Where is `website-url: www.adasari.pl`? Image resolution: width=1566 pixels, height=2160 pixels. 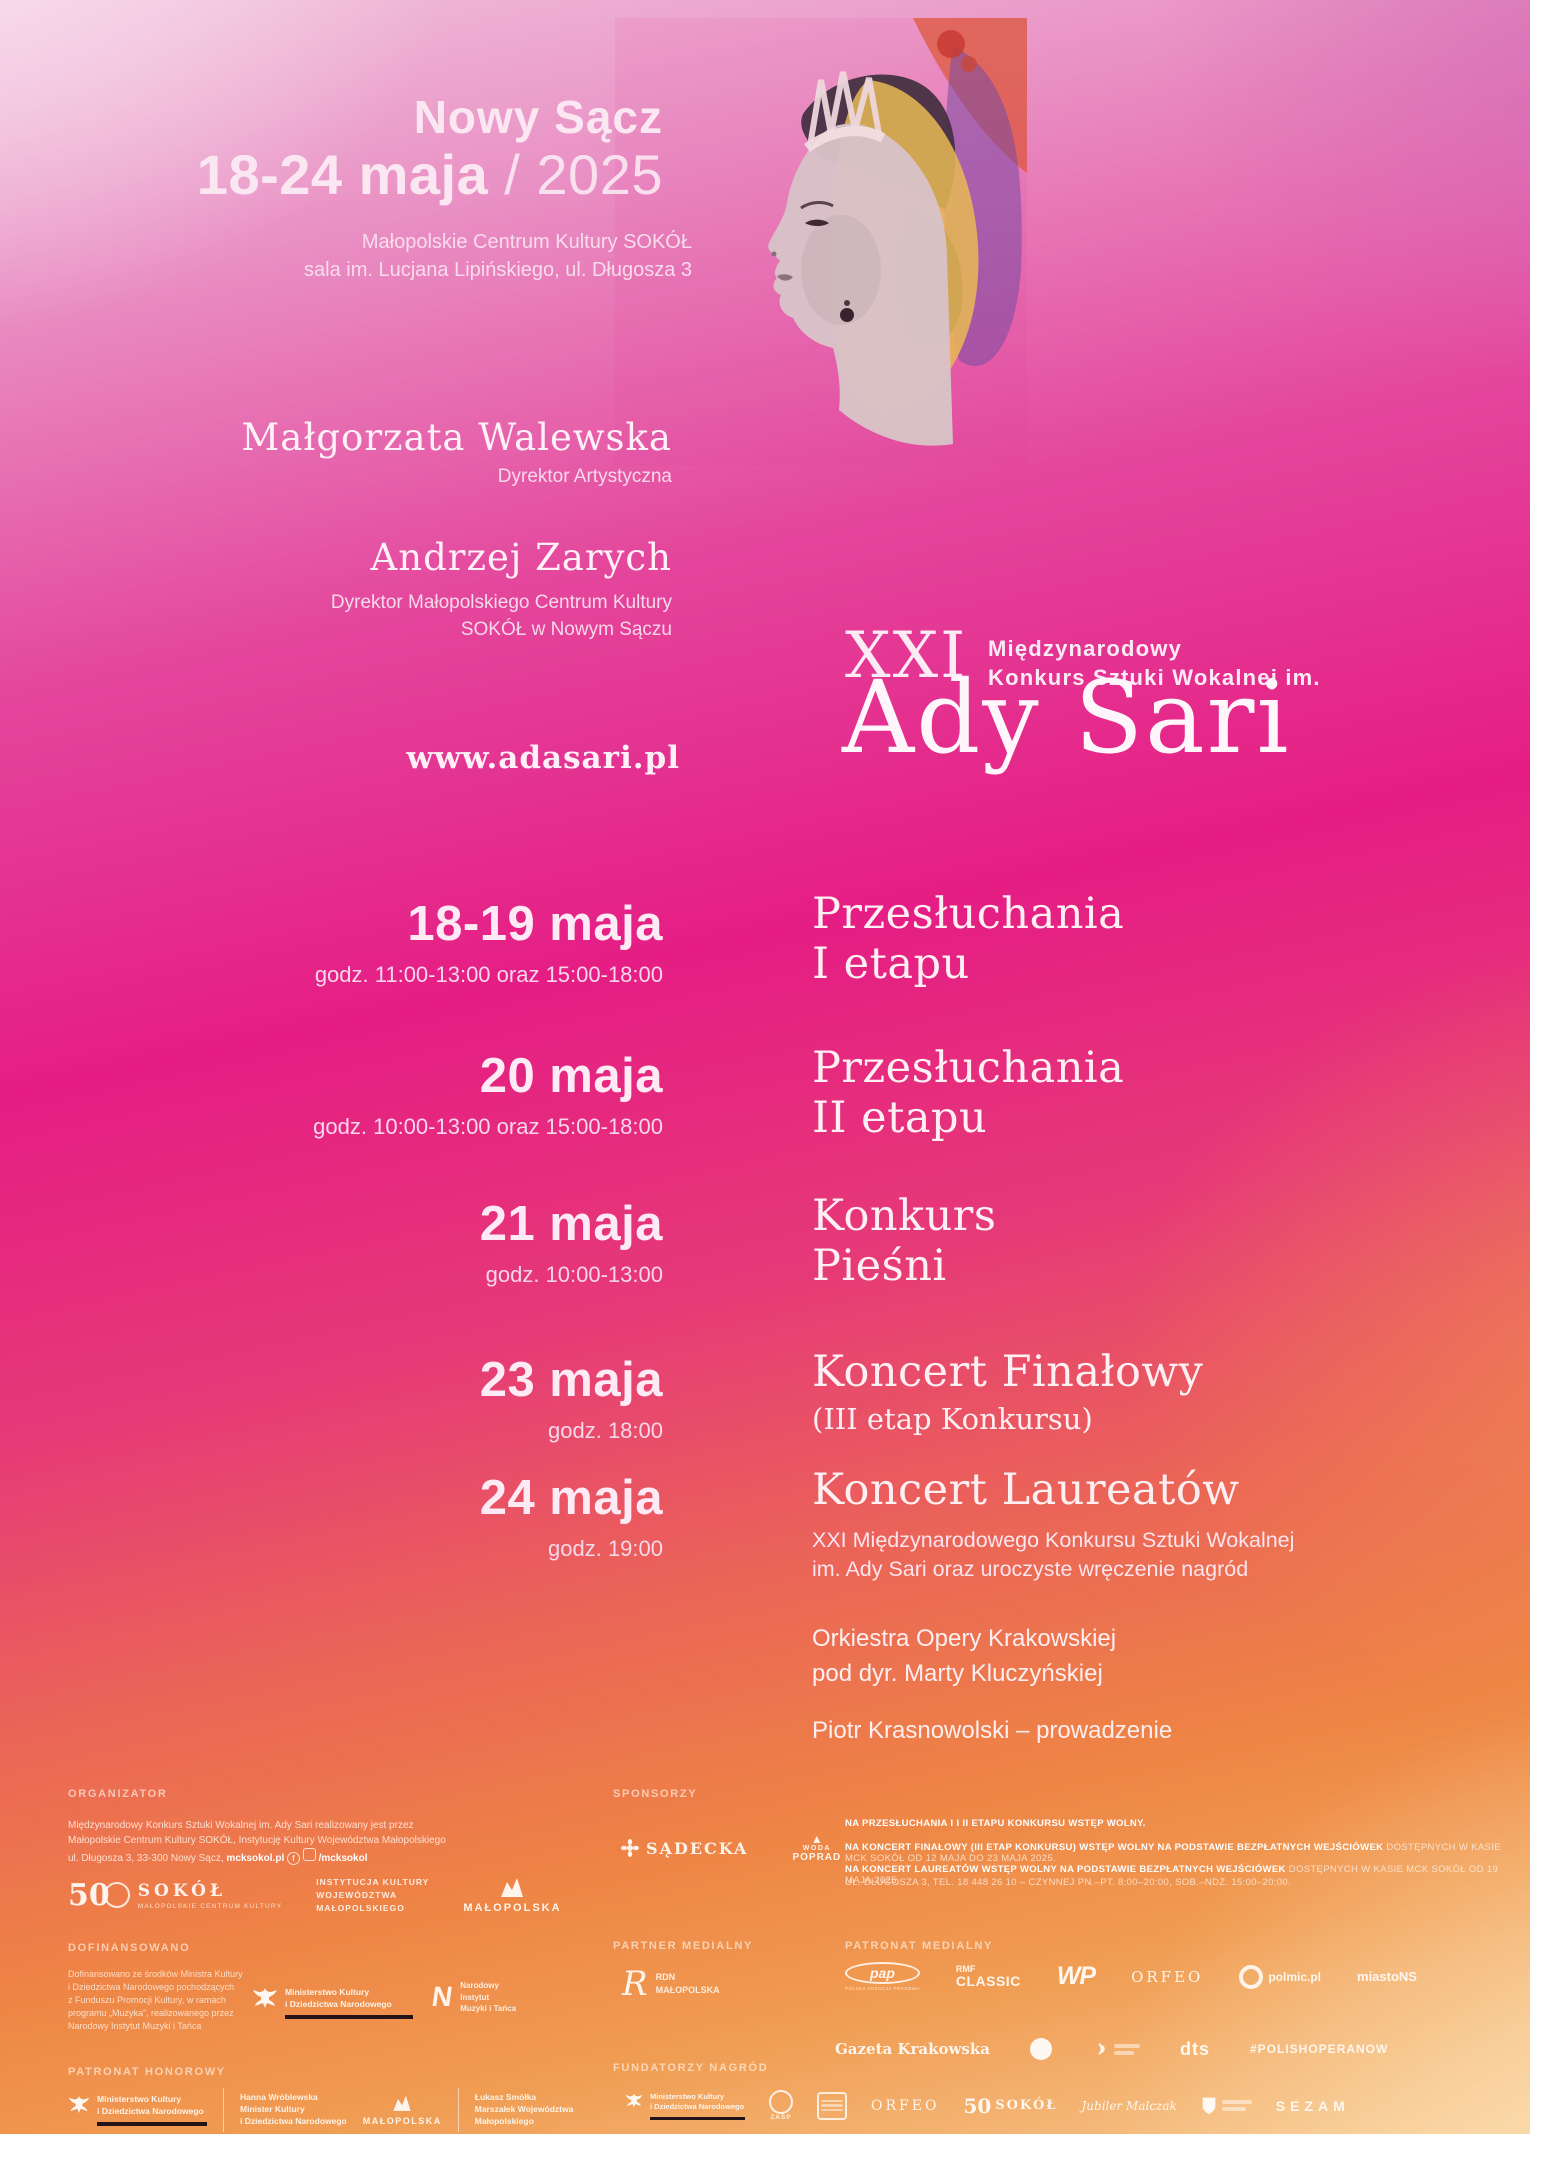 website-url: www.adasari.pl is located at coordinates (543, 758).